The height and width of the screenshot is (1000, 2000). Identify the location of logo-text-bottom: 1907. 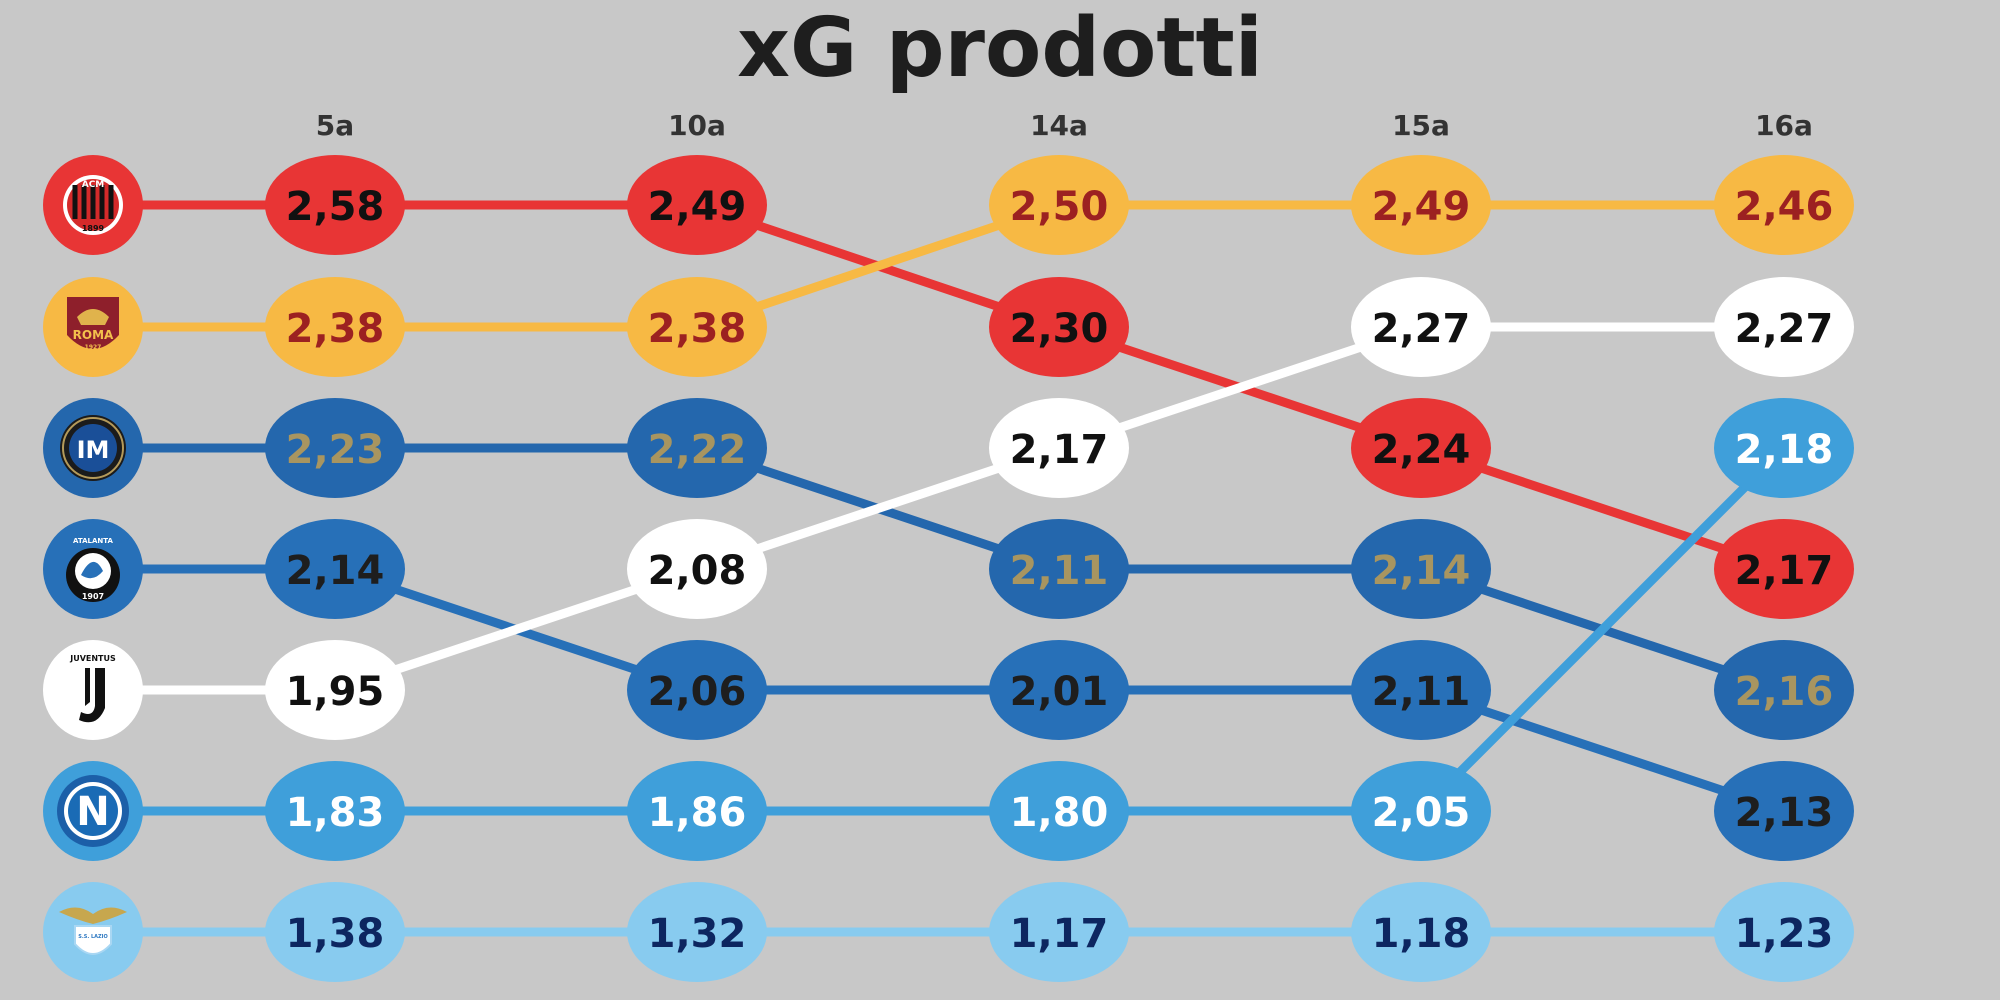
(93, 596).